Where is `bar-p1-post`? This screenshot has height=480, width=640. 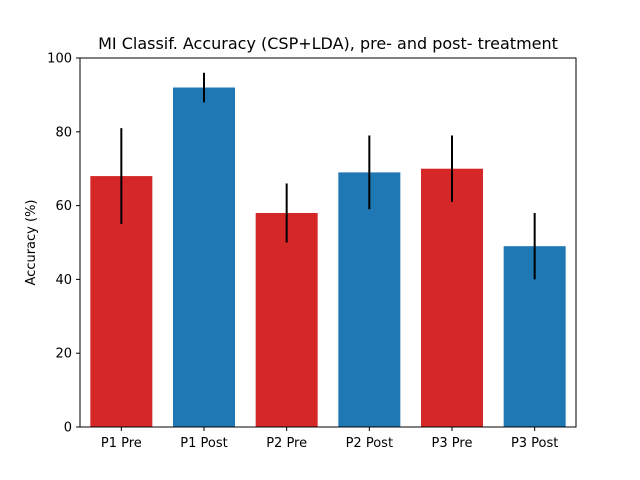
bar-p1-post is located at coordinates (204, 257).